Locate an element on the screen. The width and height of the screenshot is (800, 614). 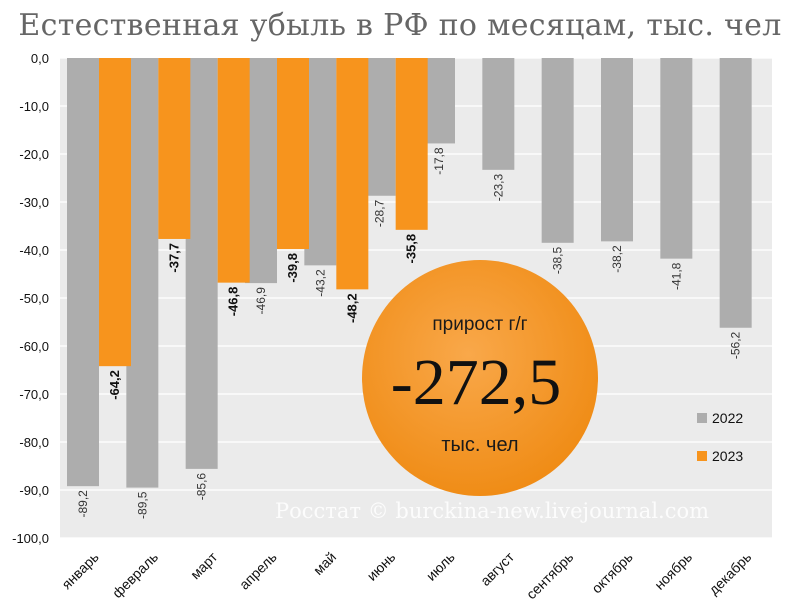
bar-2023-январь is located at coordinates (115, 212).